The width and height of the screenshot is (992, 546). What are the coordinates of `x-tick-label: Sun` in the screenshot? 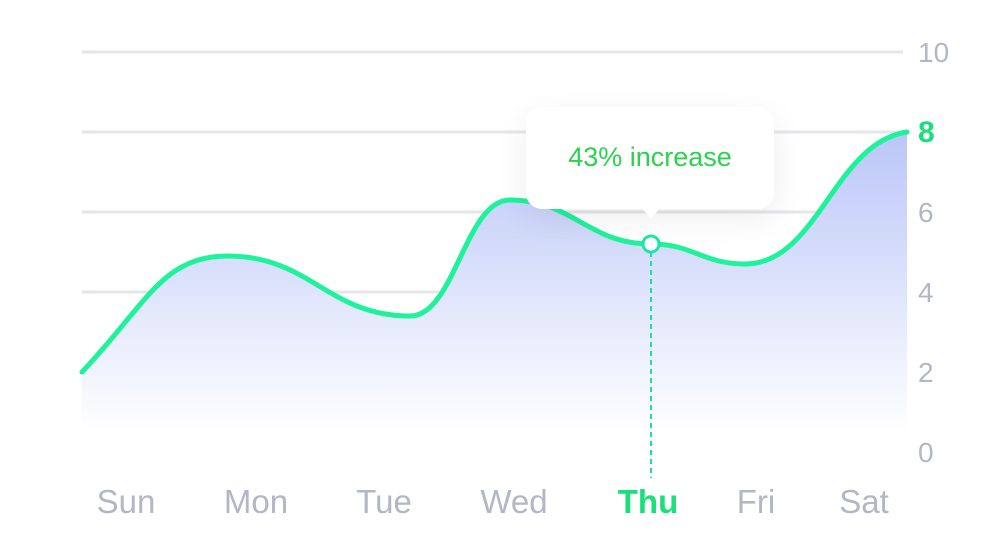 It's located at (126, 501).